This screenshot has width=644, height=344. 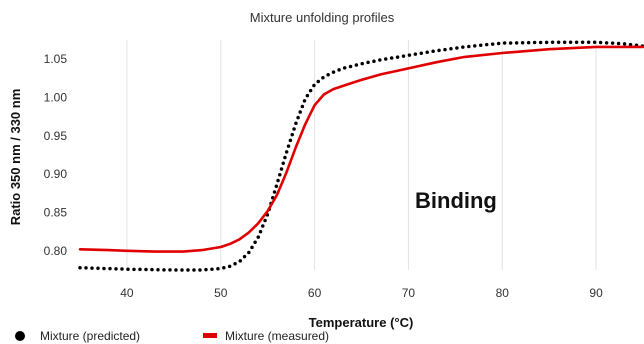 I want to click on y-tick-label-5: 1.05, so click(x=56, y=59).